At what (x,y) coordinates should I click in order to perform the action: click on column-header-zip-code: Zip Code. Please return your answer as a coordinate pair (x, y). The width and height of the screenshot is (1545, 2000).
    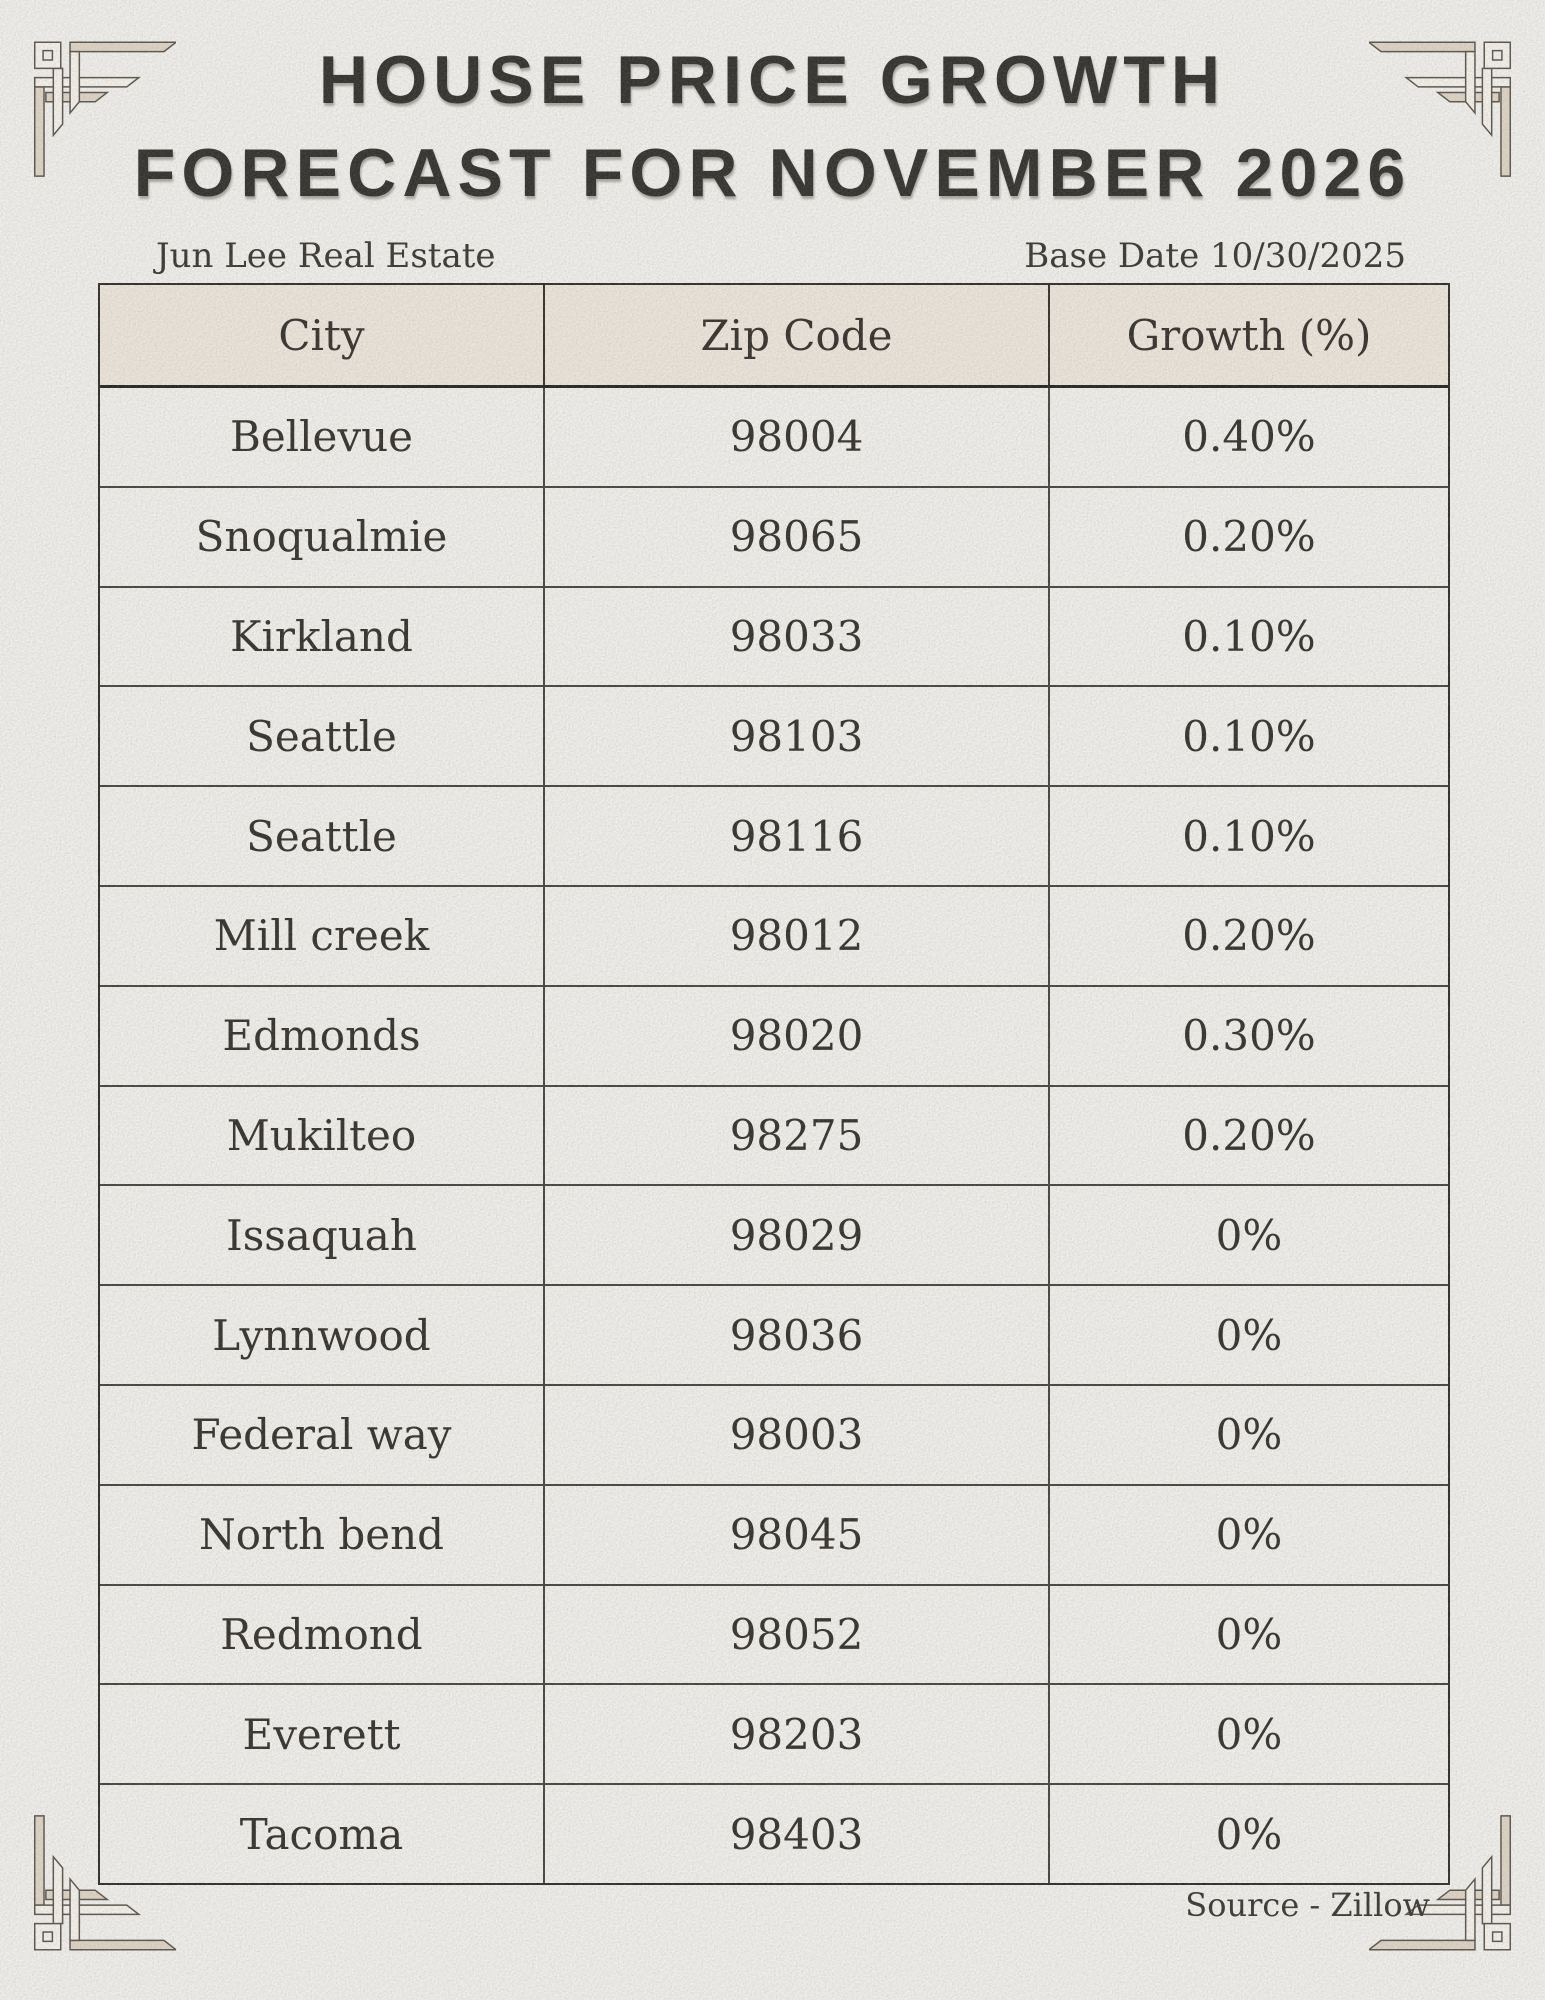
    Looking at the image, I should click on (796, 335).